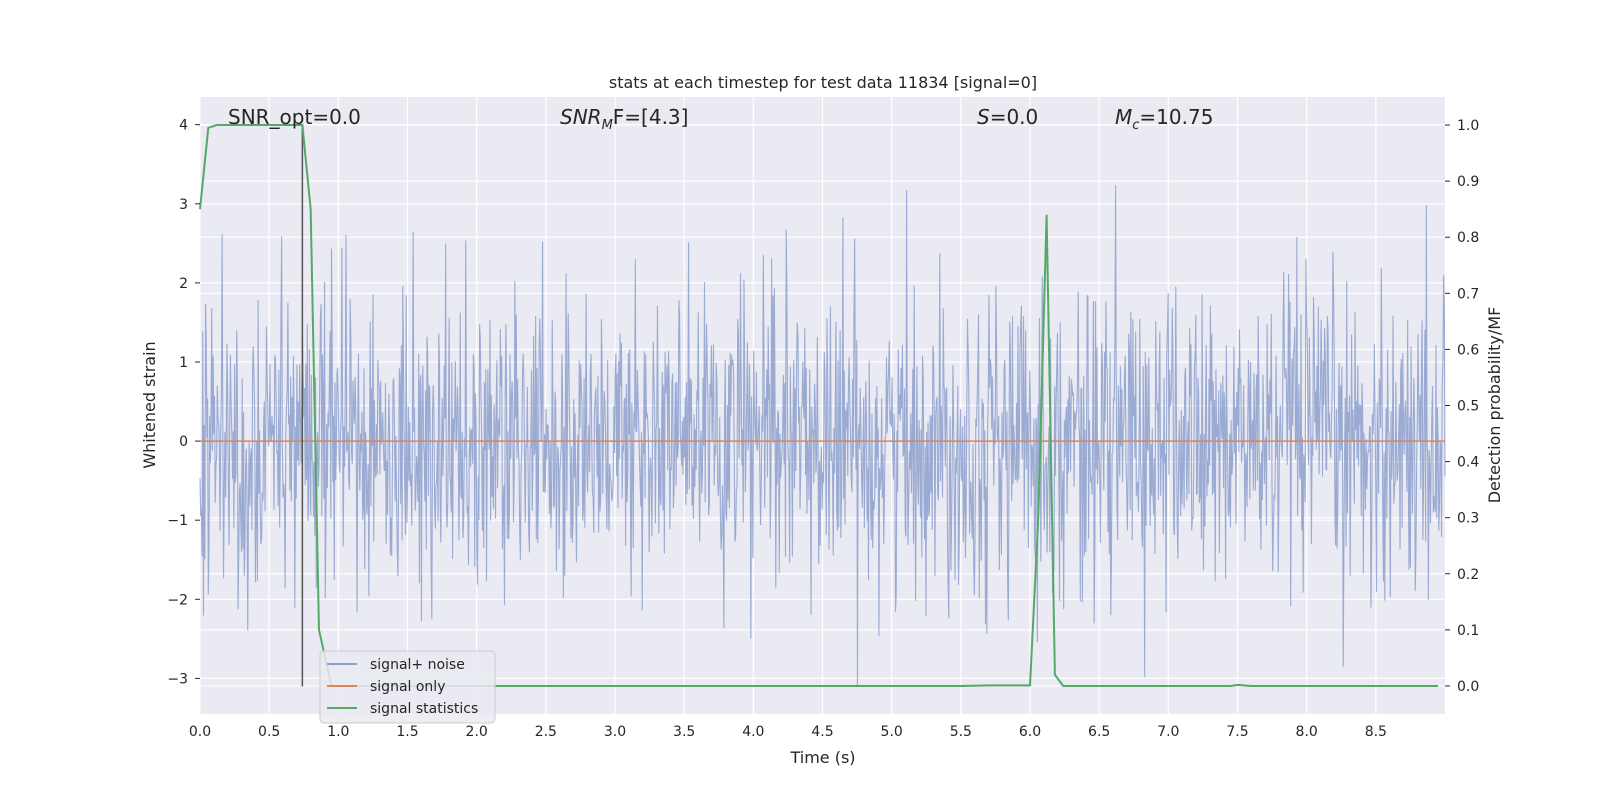  Describe the element at coordinates (720, 119) in the screenshot. I see `annotations: SNR_opt=0.0 SNRMF=[4.3] S=0.0 Mc=10.75` at that location.